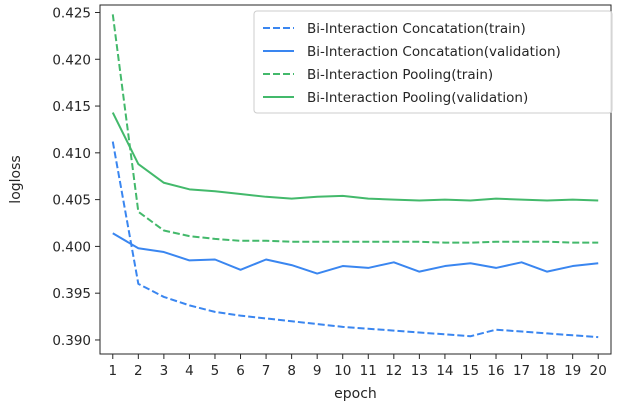 The width and height of the screenshot is (621, 404). I want to click on x-tick-label: 4, so click(189, 371).